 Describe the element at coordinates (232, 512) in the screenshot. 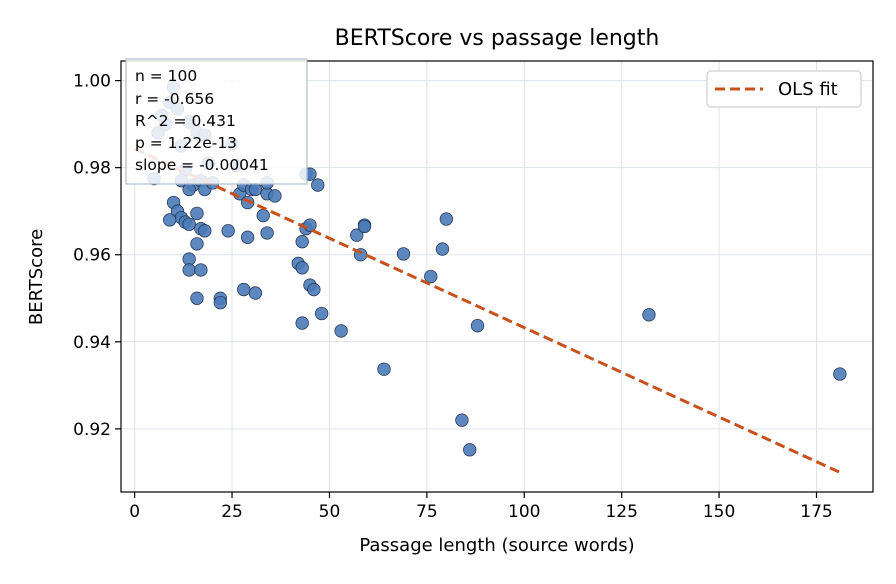

I see `x-tick-label: 25` at that location.